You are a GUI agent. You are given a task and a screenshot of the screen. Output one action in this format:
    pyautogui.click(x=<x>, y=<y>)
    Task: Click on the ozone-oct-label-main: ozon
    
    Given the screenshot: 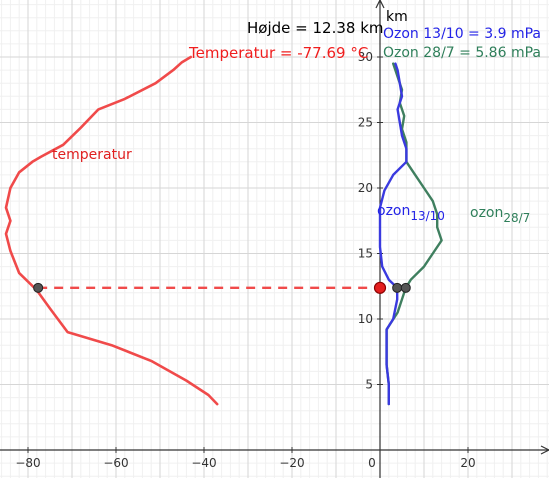 What is the action you would take?
    pyautogui.click(x=394, y=211)
    